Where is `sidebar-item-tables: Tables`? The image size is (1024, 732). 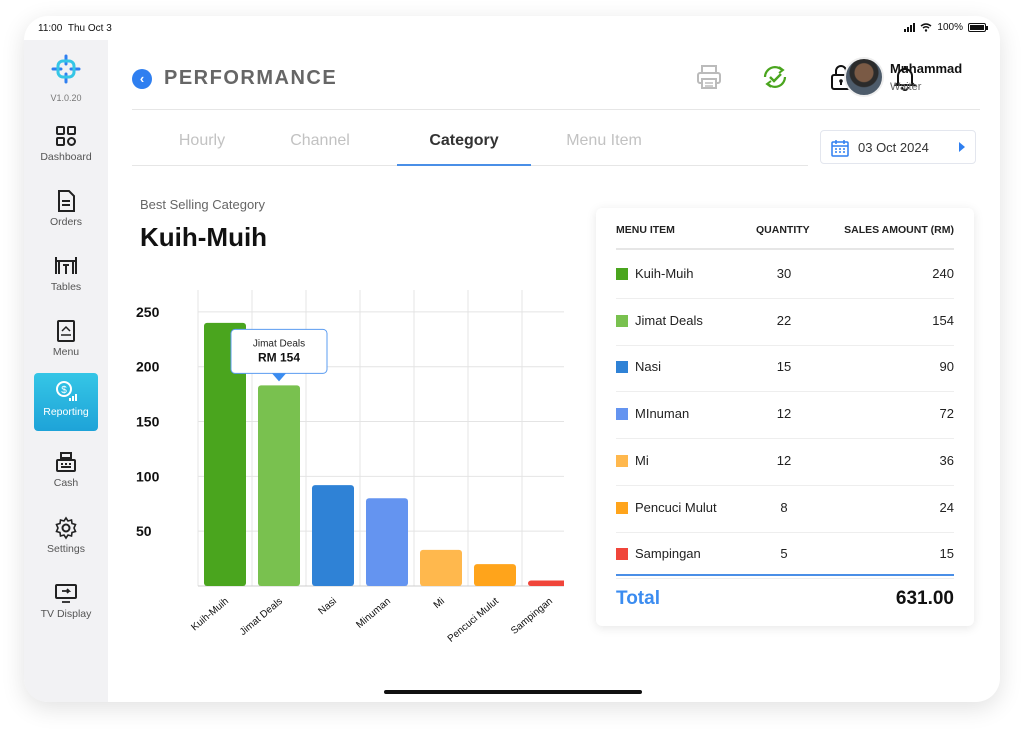
sidebar-item-tables: Tables is located at coordinates (66, 277).